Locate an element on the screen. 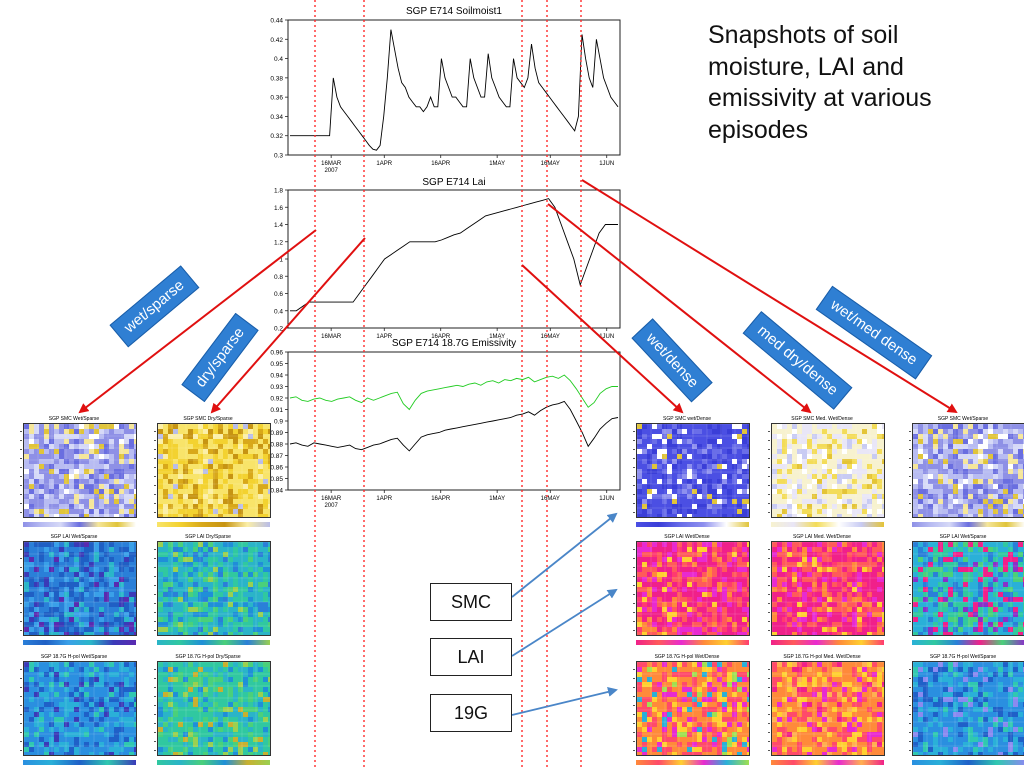 The height and width of the screenshot is (768, 1024). x-tick-label: 2007 is located at coordinates (331, 171).